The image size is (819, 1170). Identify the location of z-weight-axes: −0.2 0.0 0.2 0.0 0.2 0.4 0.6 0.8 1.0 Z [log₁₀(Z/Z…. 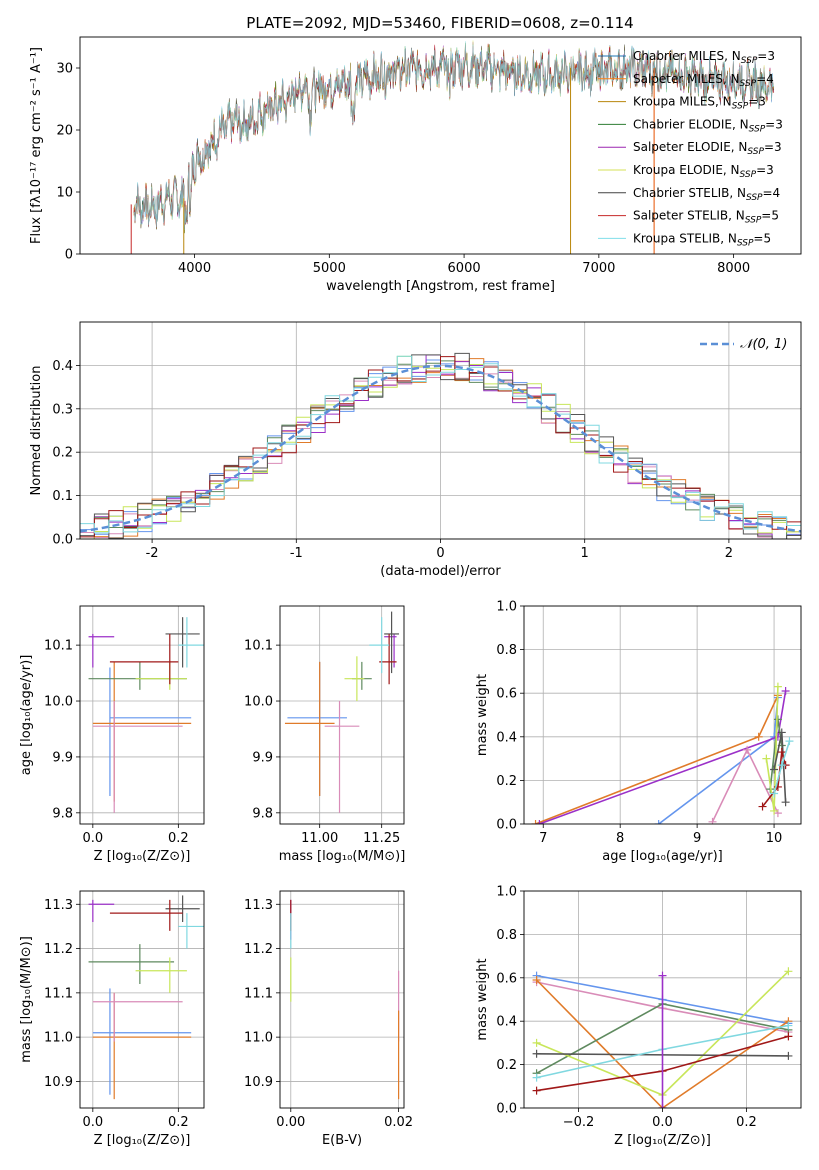
(638, 1016).